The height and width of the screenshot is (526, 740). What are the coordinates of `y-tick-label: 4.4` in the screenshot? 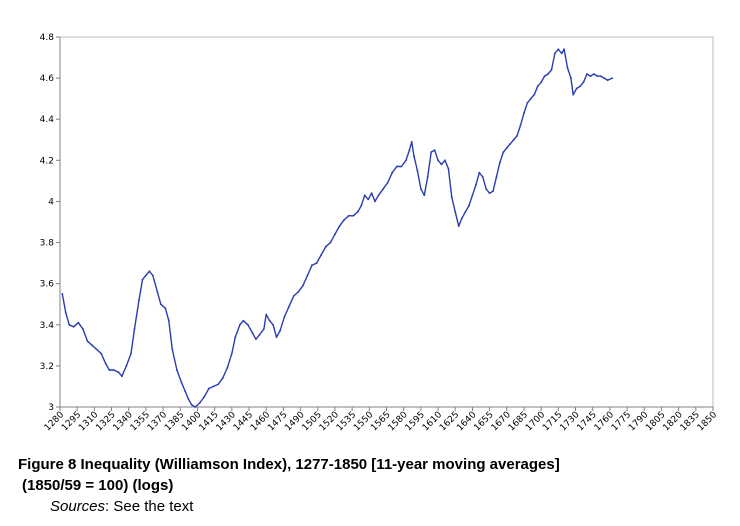 It's located at (47, 120).